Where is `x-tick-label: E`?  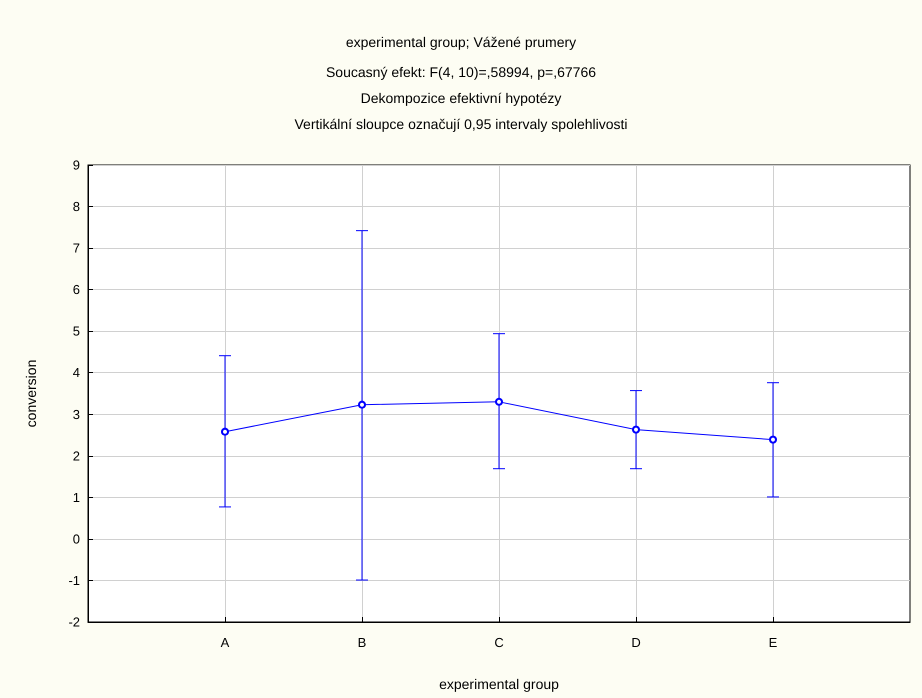 x-tick-label: E is located at coordinates (773, 642).